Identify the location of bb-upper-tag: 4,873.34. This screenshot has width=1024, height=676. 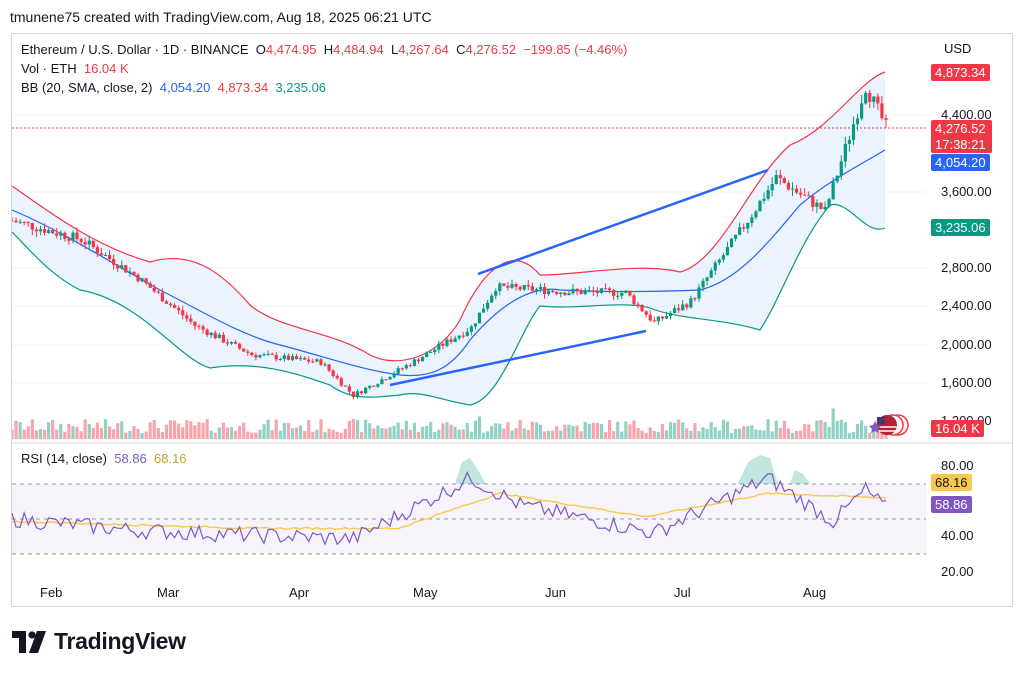
(960, 72).